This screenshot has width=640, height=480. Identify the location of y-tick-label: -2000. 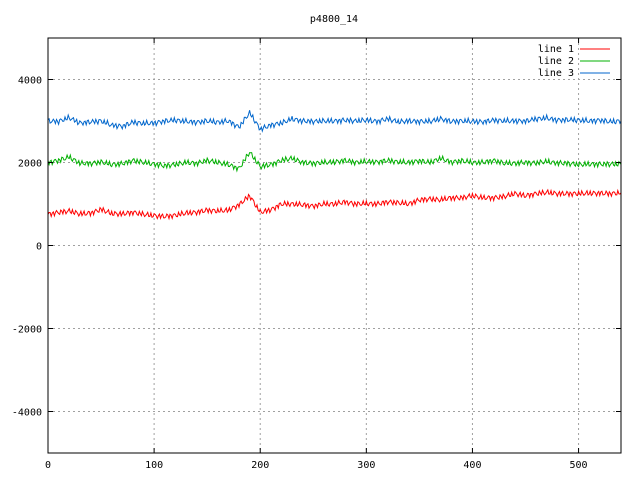
(27, 330).